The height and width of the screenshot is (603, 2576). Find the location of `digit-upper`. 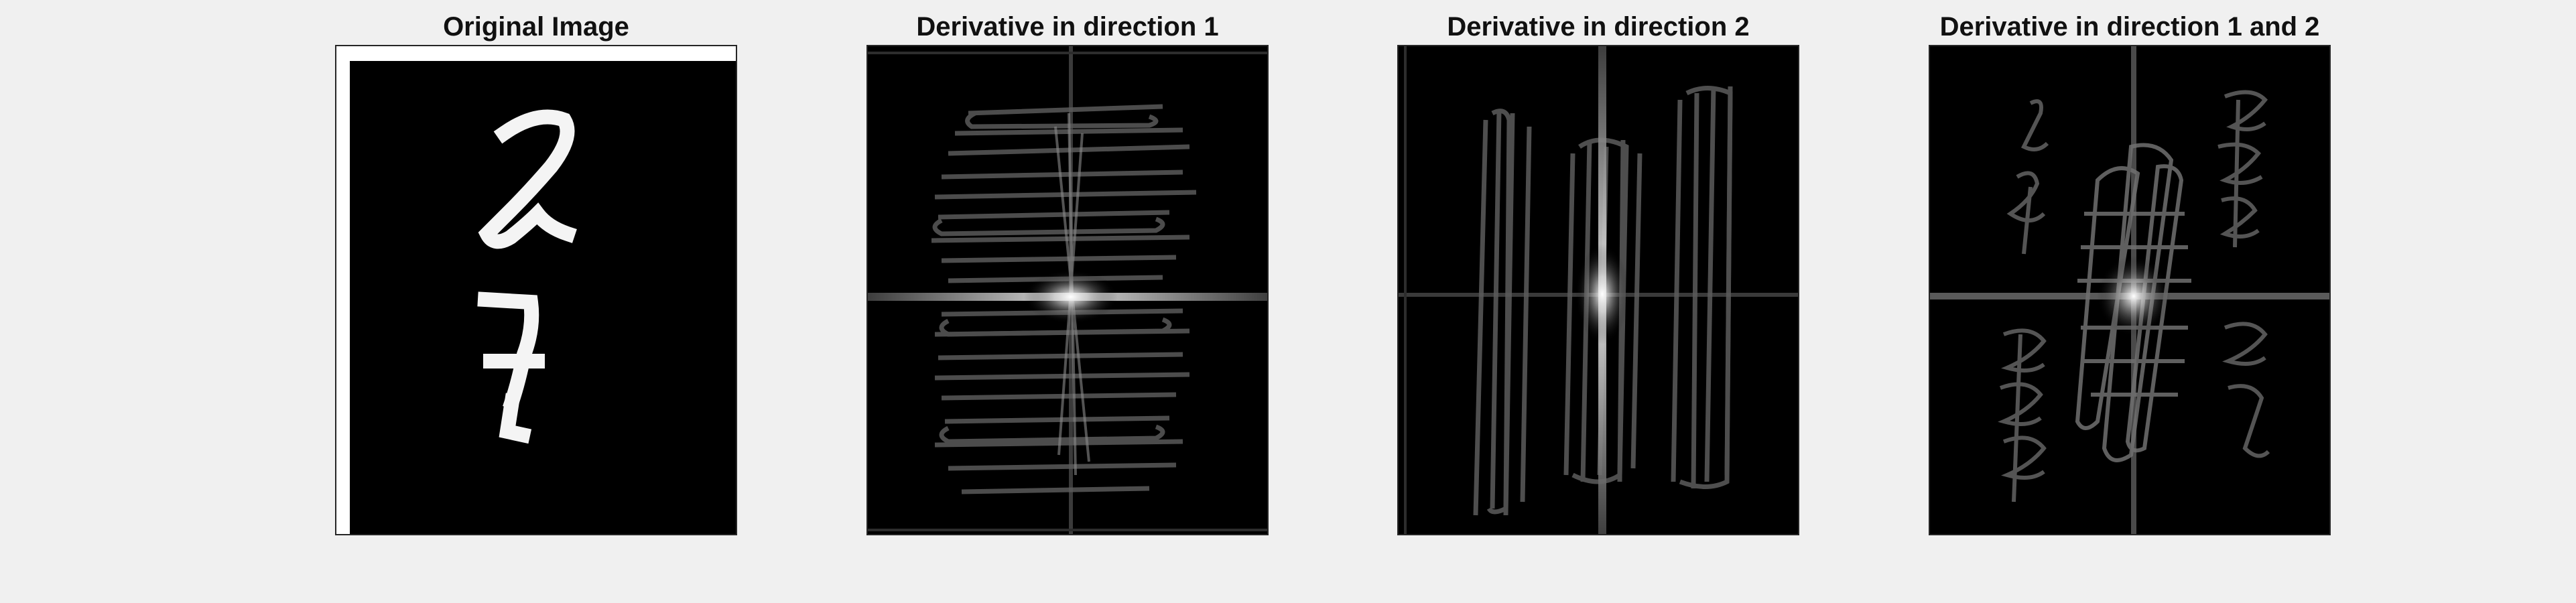

digit-upper is located at coordinates (527, 179).